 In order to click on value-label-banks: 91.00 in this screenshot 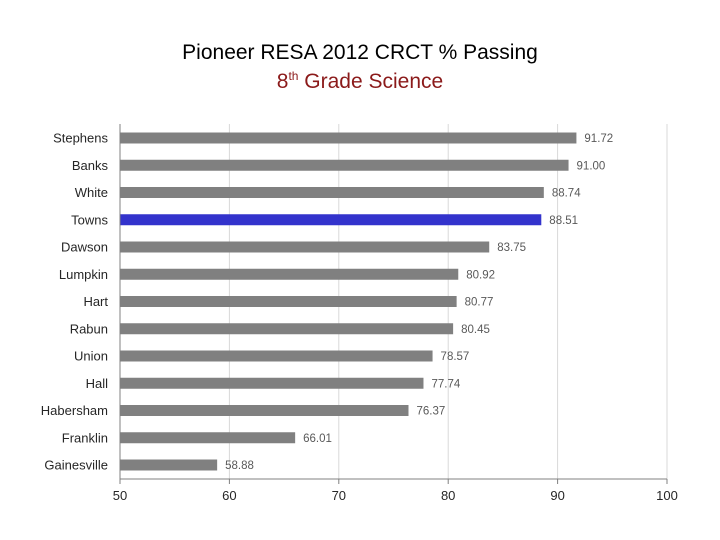, I will do `click(591, 166)`.